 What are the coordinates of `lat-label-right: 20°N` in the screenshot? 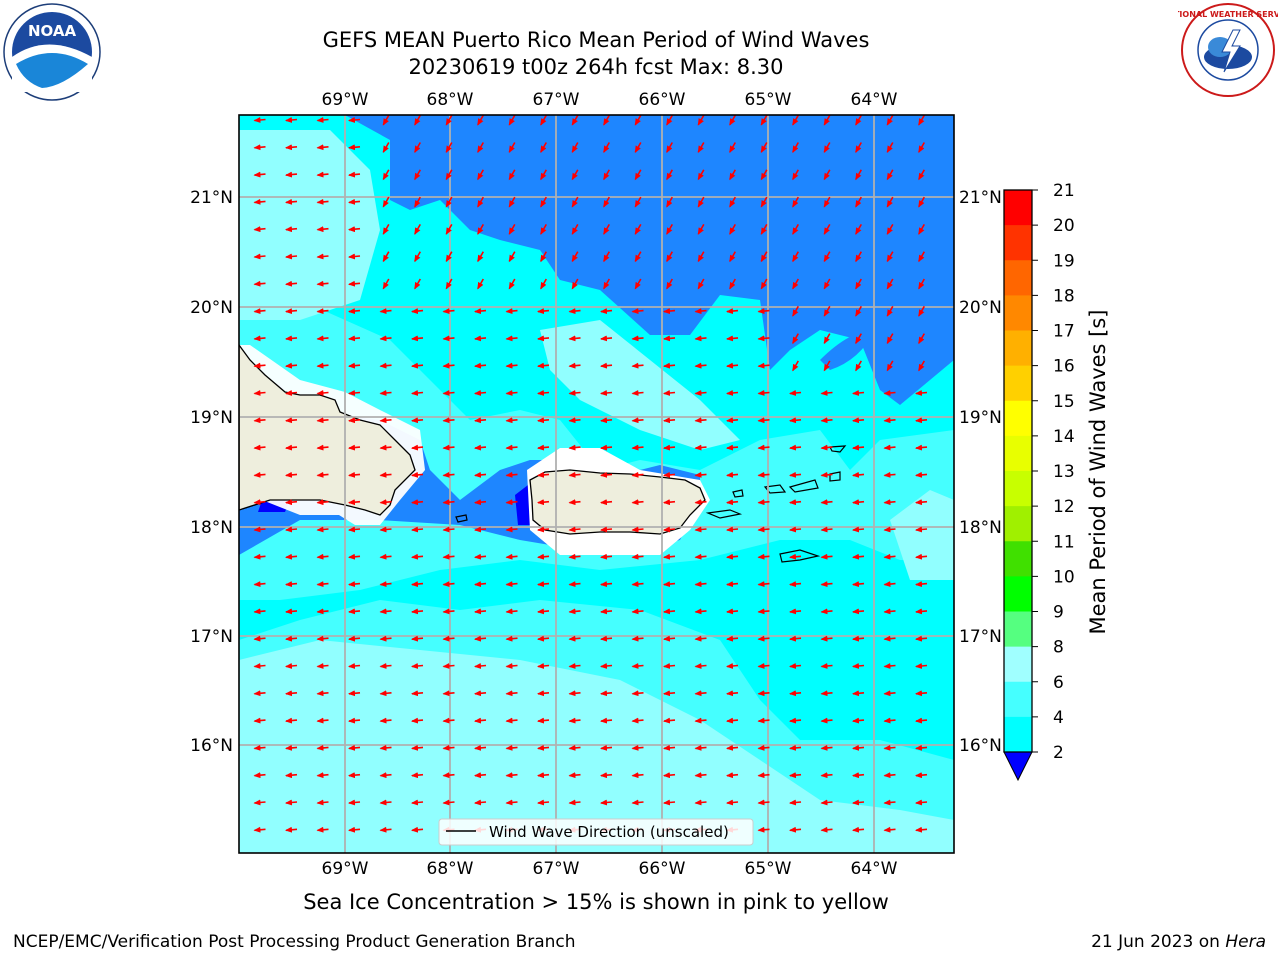 It's located at (980, 308).